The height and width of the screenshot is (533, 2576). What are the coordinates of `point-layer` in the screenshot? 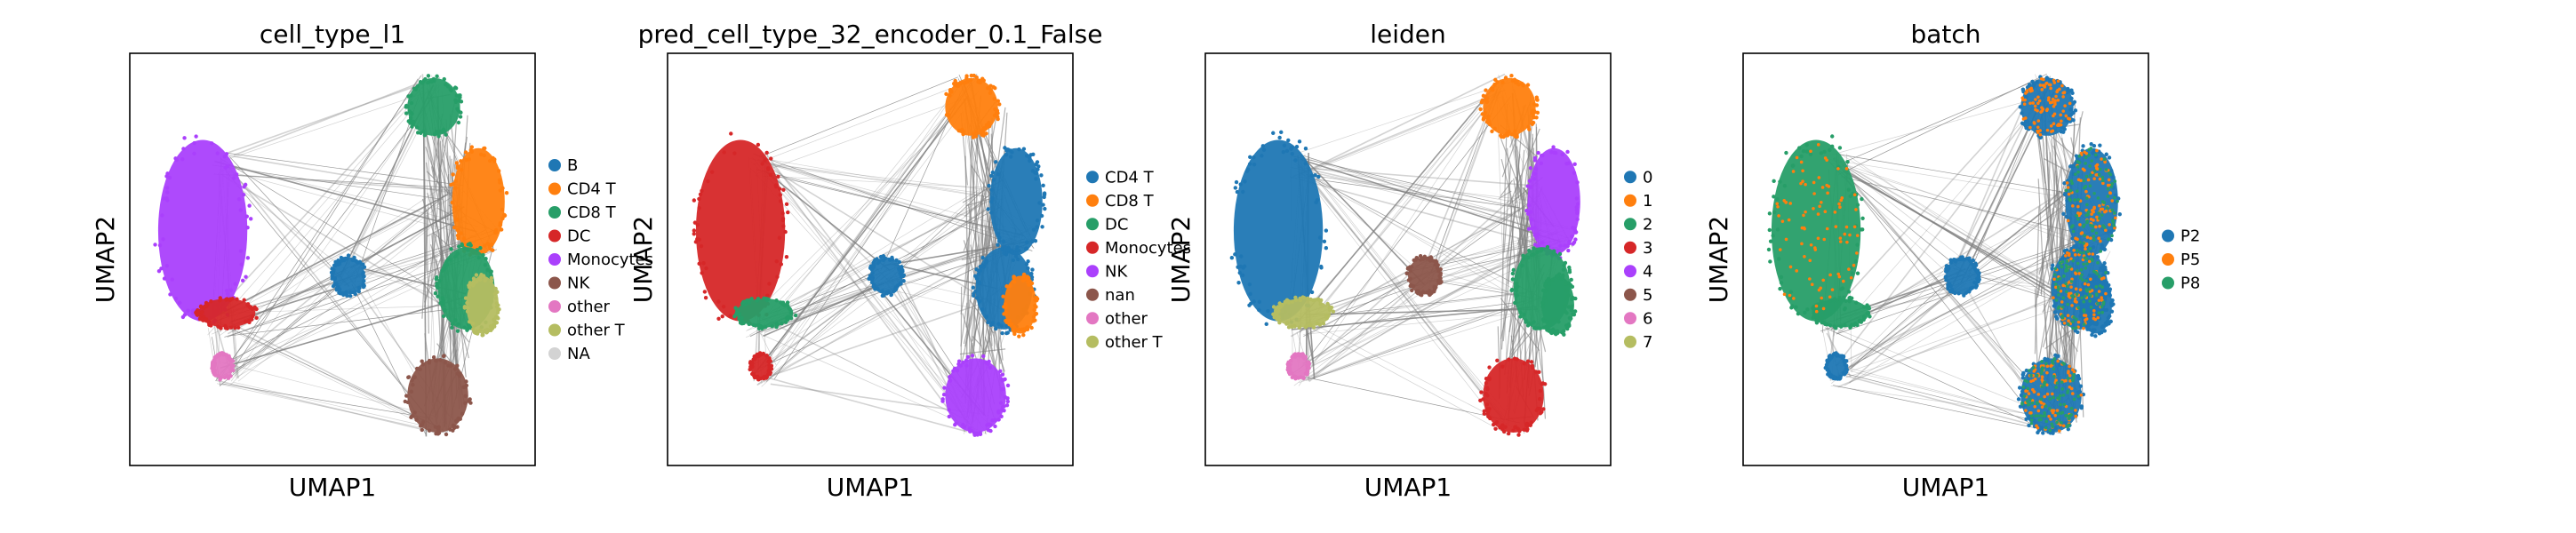 It's located at (331, 255).